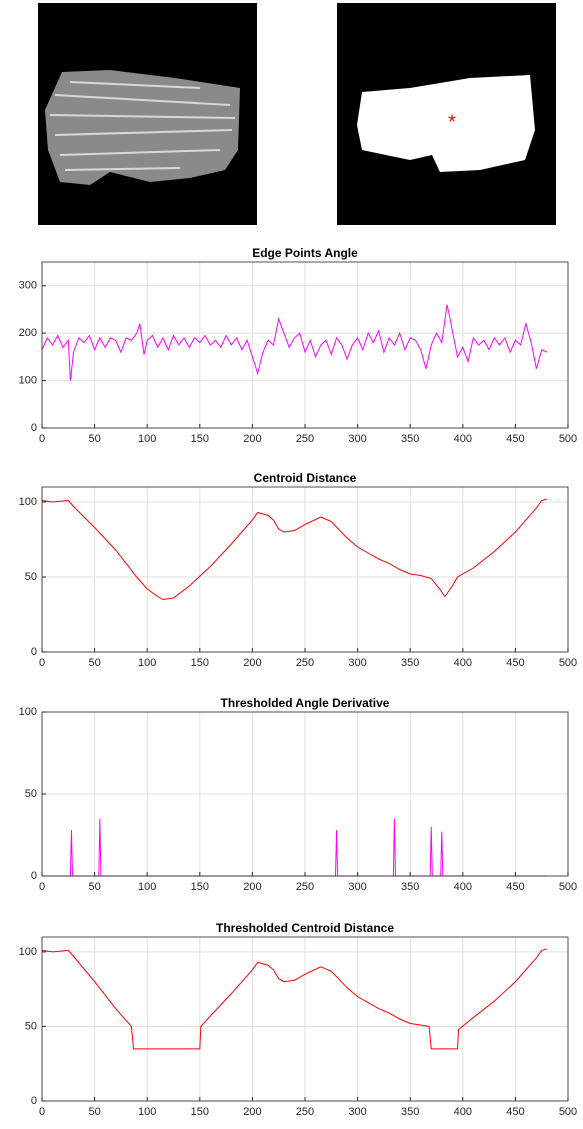  What do you see at coordinates (28, 286) in the screenshot?
I see `y-tick-label: 300` at bounding box center [28, 286].